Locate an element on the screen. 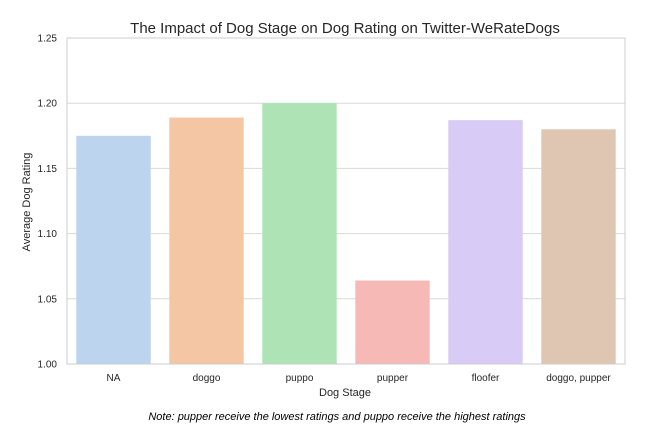 The height and width of the screenshot is (448, 646). x-tick-label: NA is located at coordinates (114, 378).